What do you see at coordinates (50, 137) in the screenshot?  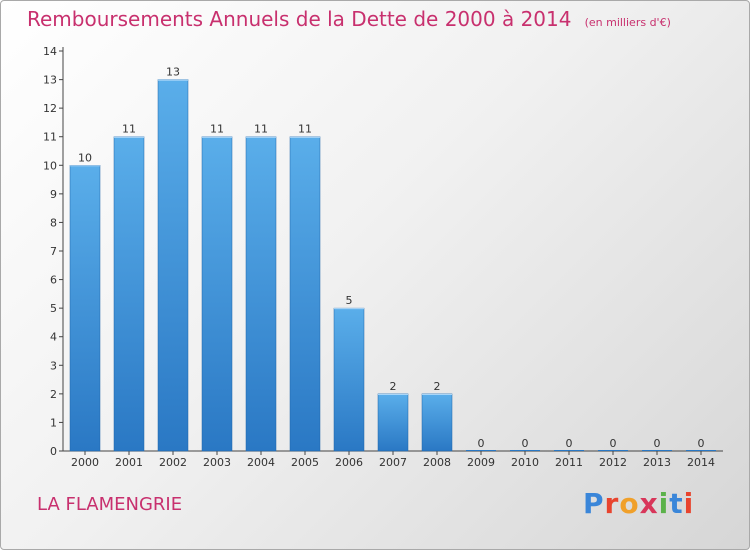 I see `y-tick-label: 11` at bounding box center [50, 137].